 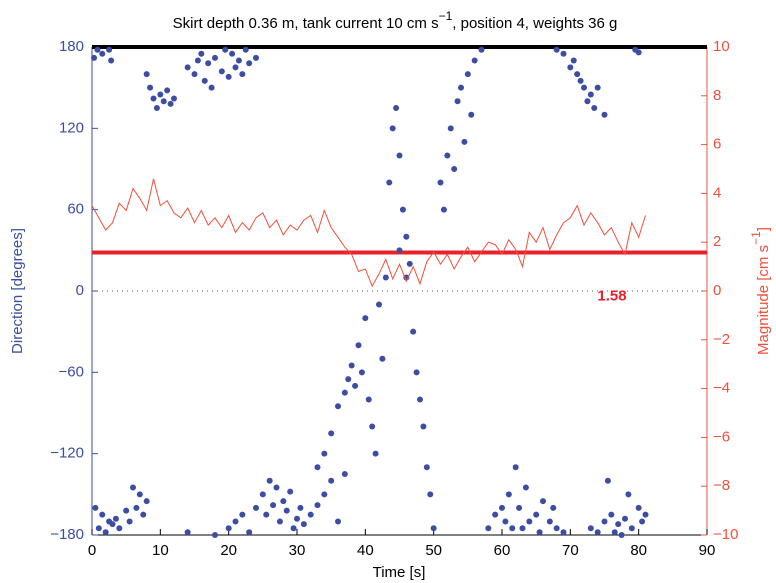 What do you see at coordinates (160, 550) in the screenshot?
I see `x-tick-label: 10` at bounding box center [160, 550].